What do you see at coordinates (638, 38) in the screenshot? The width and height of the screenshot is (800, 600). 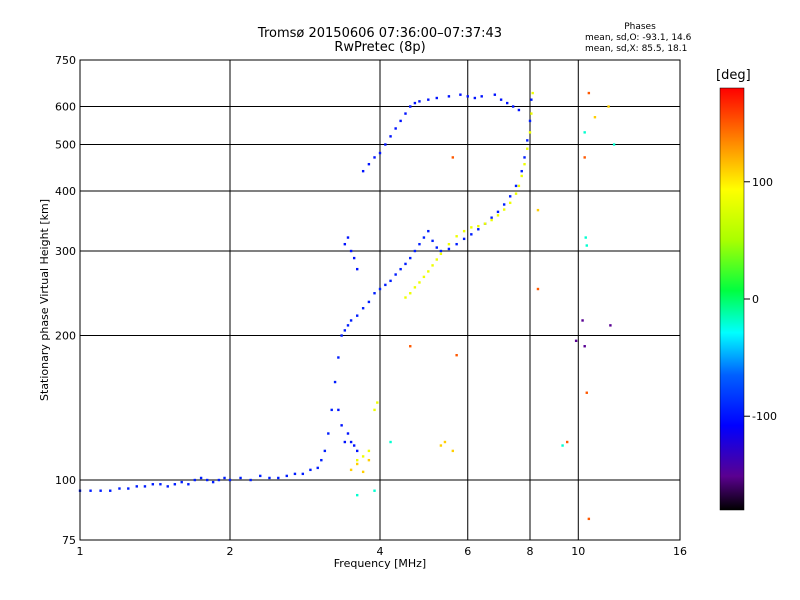 I see `phase-stats-o-line: mean, sd,O: -93.1, 14.6` at bounding box center [638, 38].